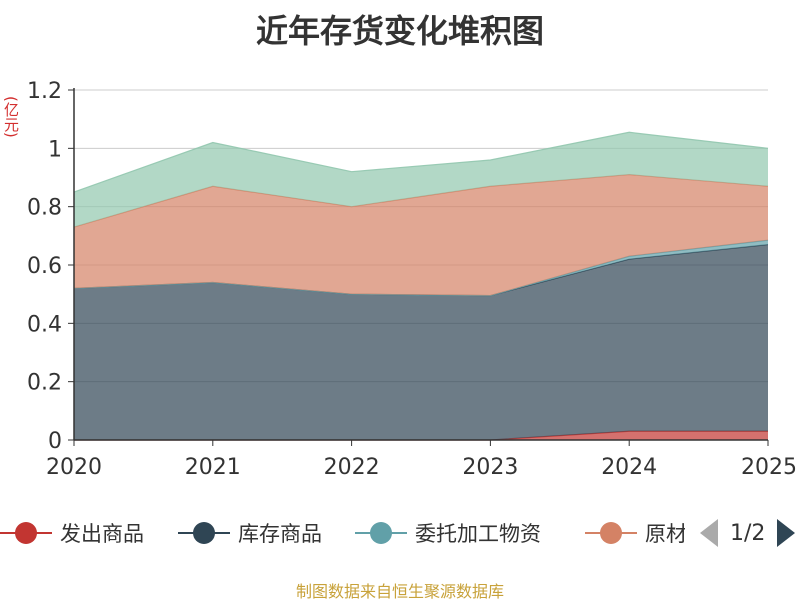 This screenshot has height=602, width=800. What do you see at coordinates (213, 467) in the screenshot?
I see `x-tick-label: 2021` at bounding box center [213, 467].